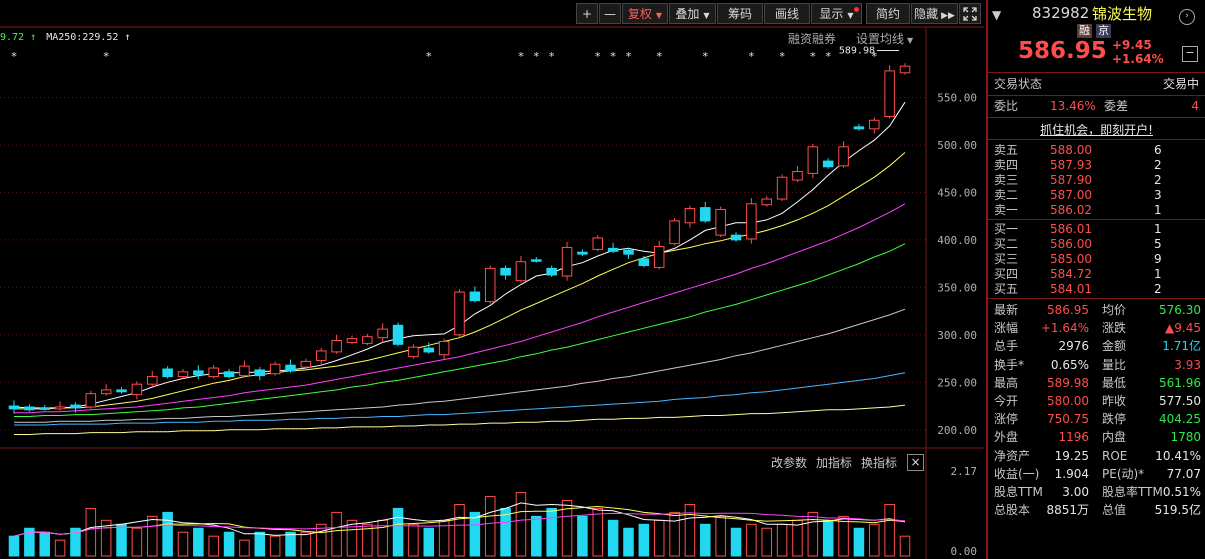  I want to click on chevron-down-icon: ▼, so click(706, 15).